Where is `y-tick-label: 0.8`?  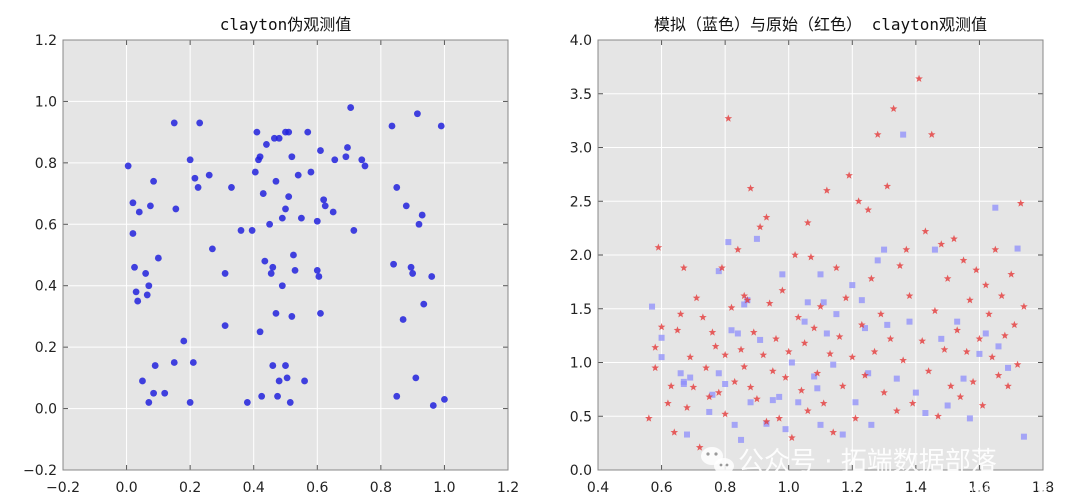 y-tick-label: 0.8 is located at coordinates (46, 164).